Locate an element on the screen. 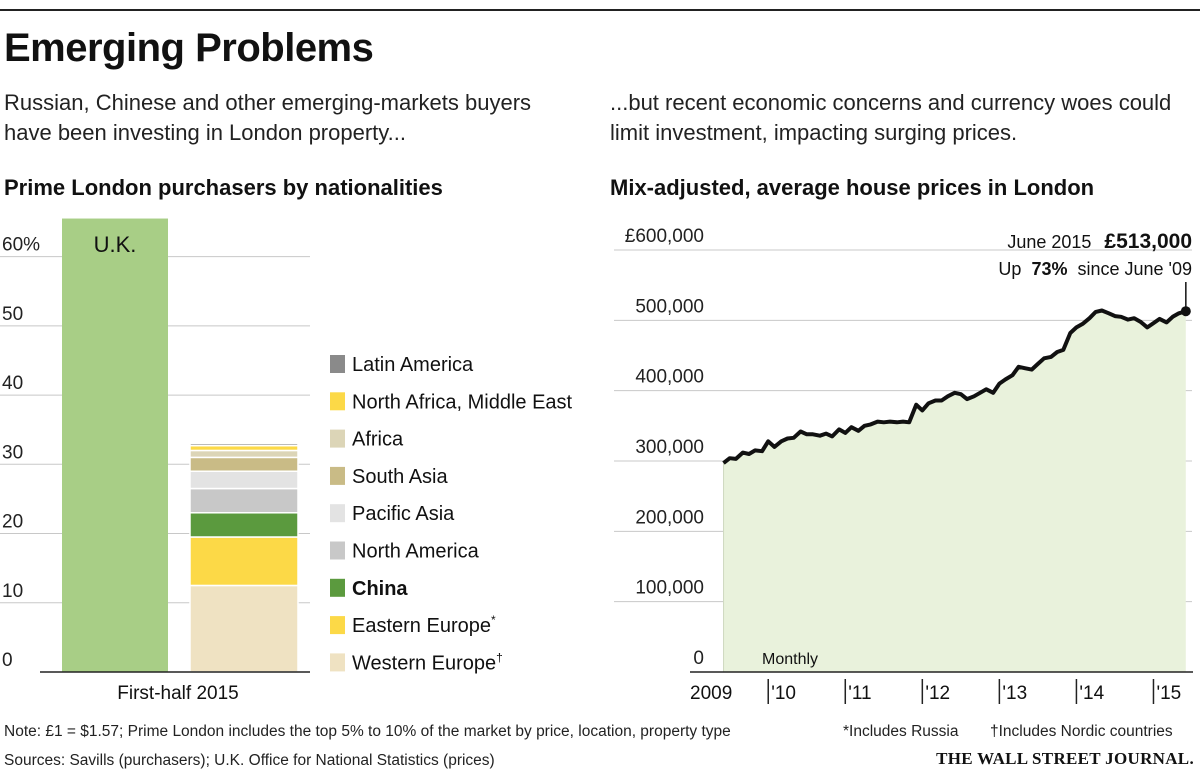 The height and width of the screenshot is (774, 1200). stack-segment-south-asia is located at coordinates (244, 464).